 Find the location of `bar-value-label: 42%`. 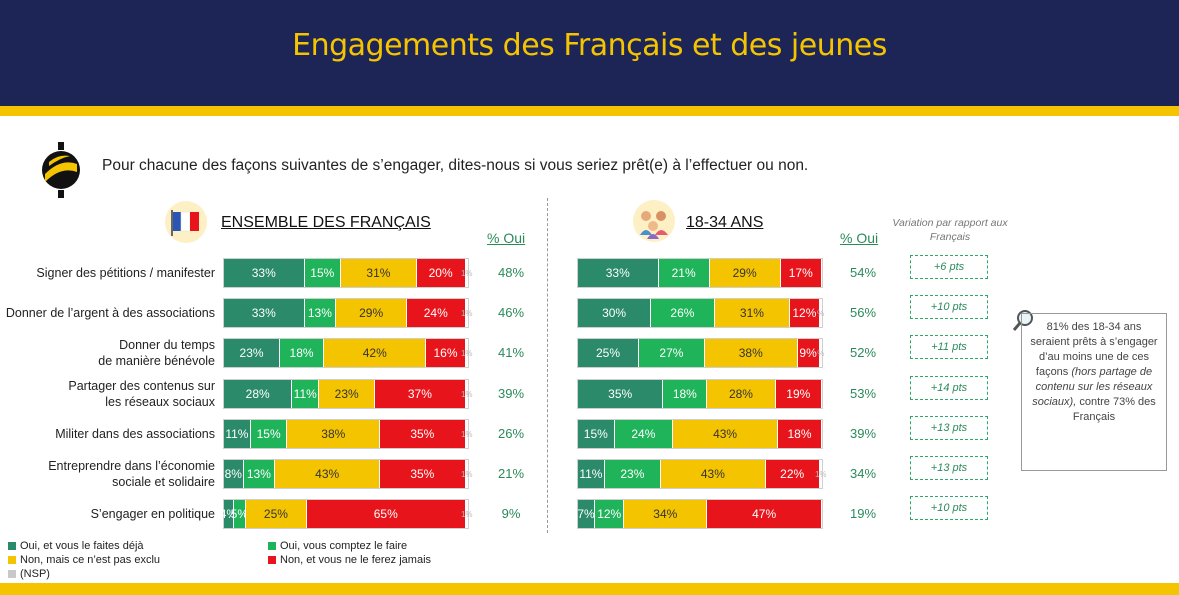

bar-value-label: 42% is located at coordinates (374, 353).